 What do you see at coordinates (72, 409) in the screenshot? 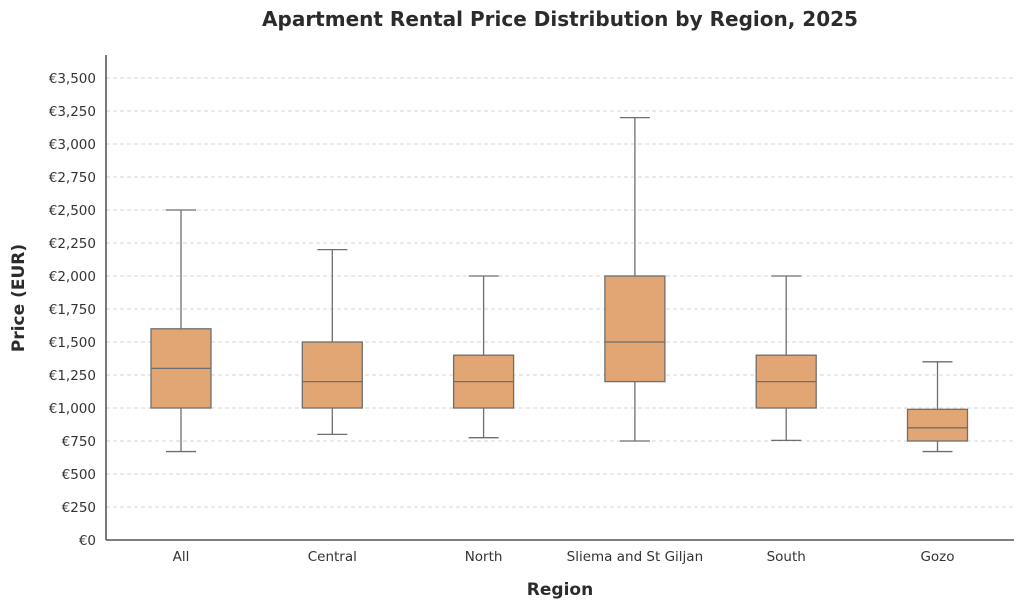
I see `y-tick-label: €1,000` at bounding box center [72, 409].